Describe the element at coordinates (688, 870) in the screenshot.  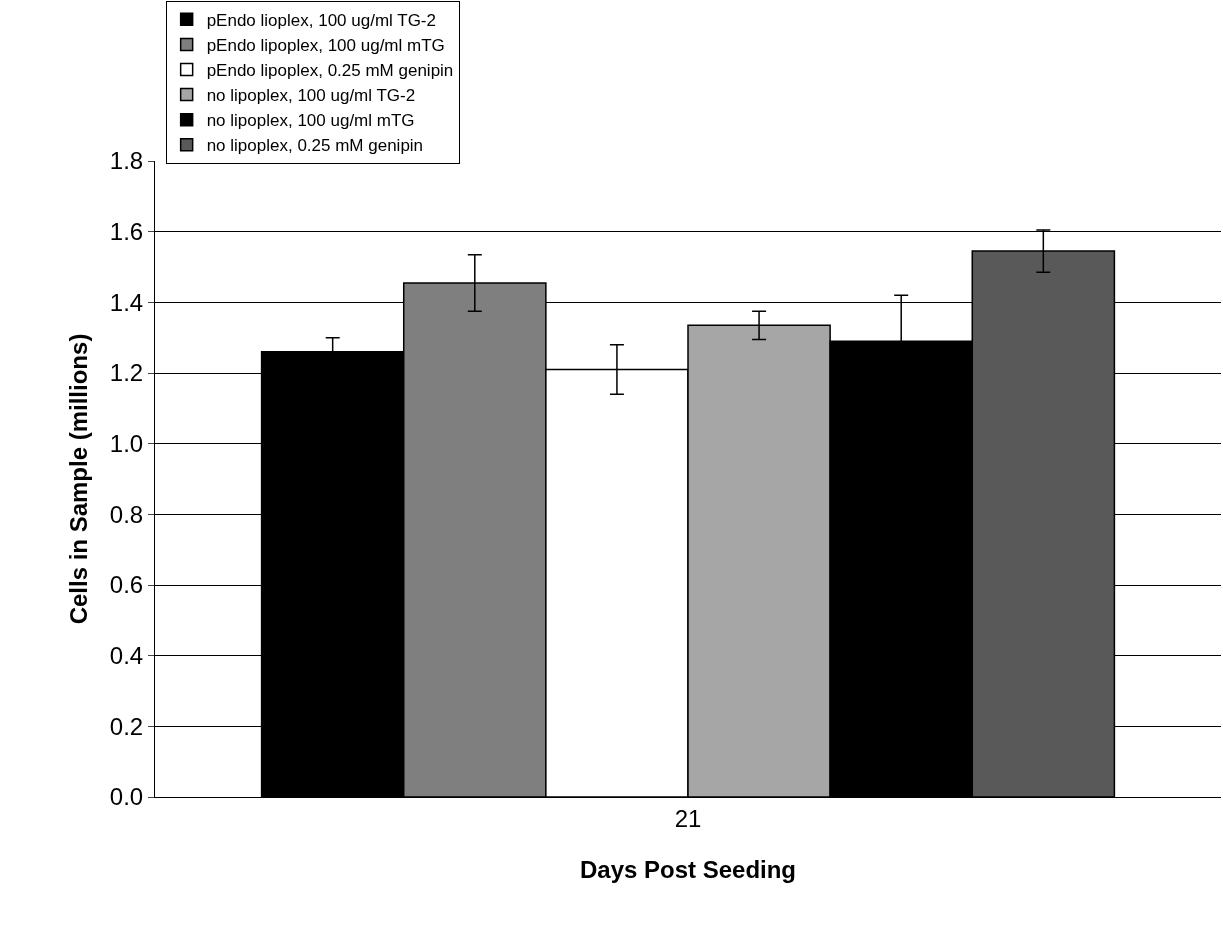
I see `x-axis-title: Days Post Seeding` at that location.